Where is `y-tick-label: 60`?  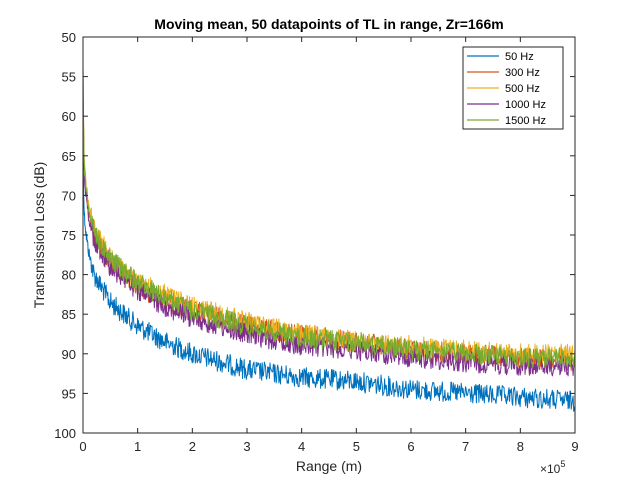
y-tick-label: 60 is located at coordinates (69, 116).